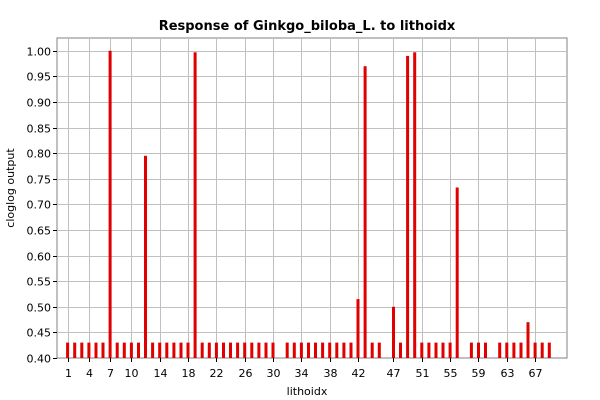  What do you see at coordinates (39, 231) in the screenshot?
I see `y-tick-label: 0.65` at bounding box center [39, 231].